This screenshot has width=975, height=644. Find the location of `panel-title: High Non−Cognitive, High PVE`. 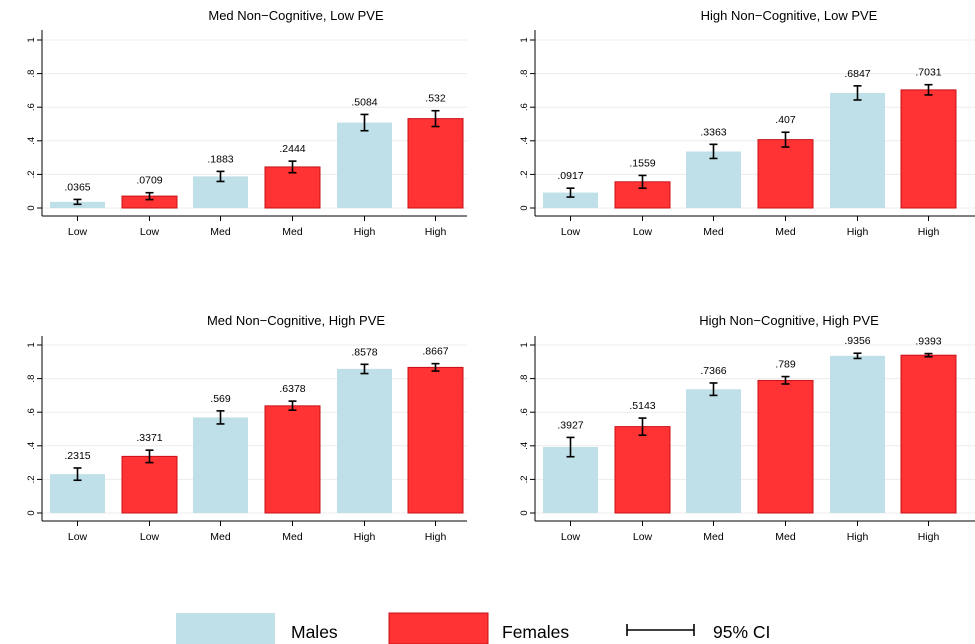

panel-title: High Non−Cognitive, High PVE is located at coordinates (789, 320).